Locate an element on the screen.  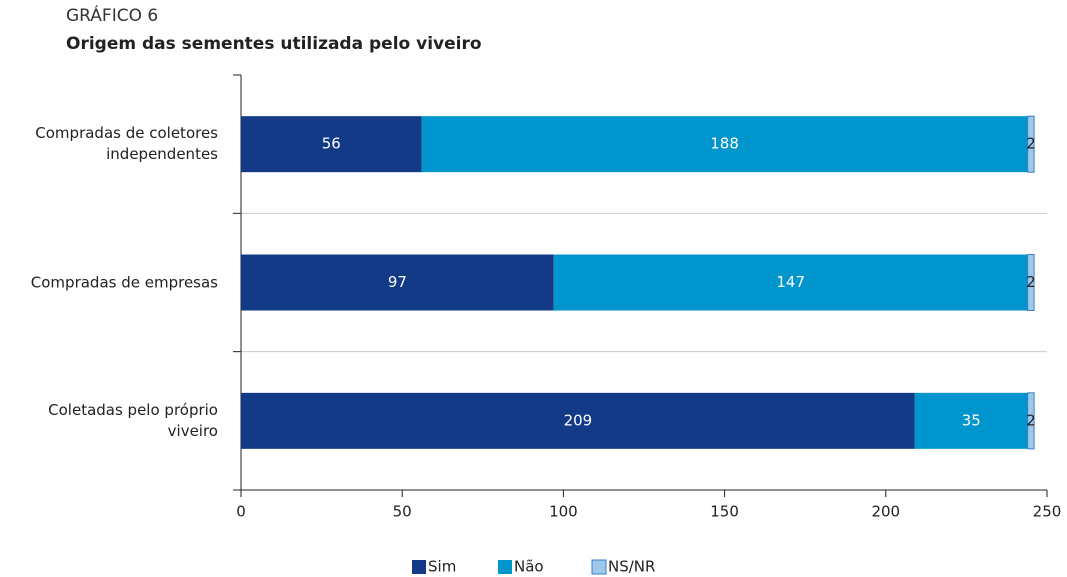
x-tick-label: 250 is located at coordinates (1047, 512).